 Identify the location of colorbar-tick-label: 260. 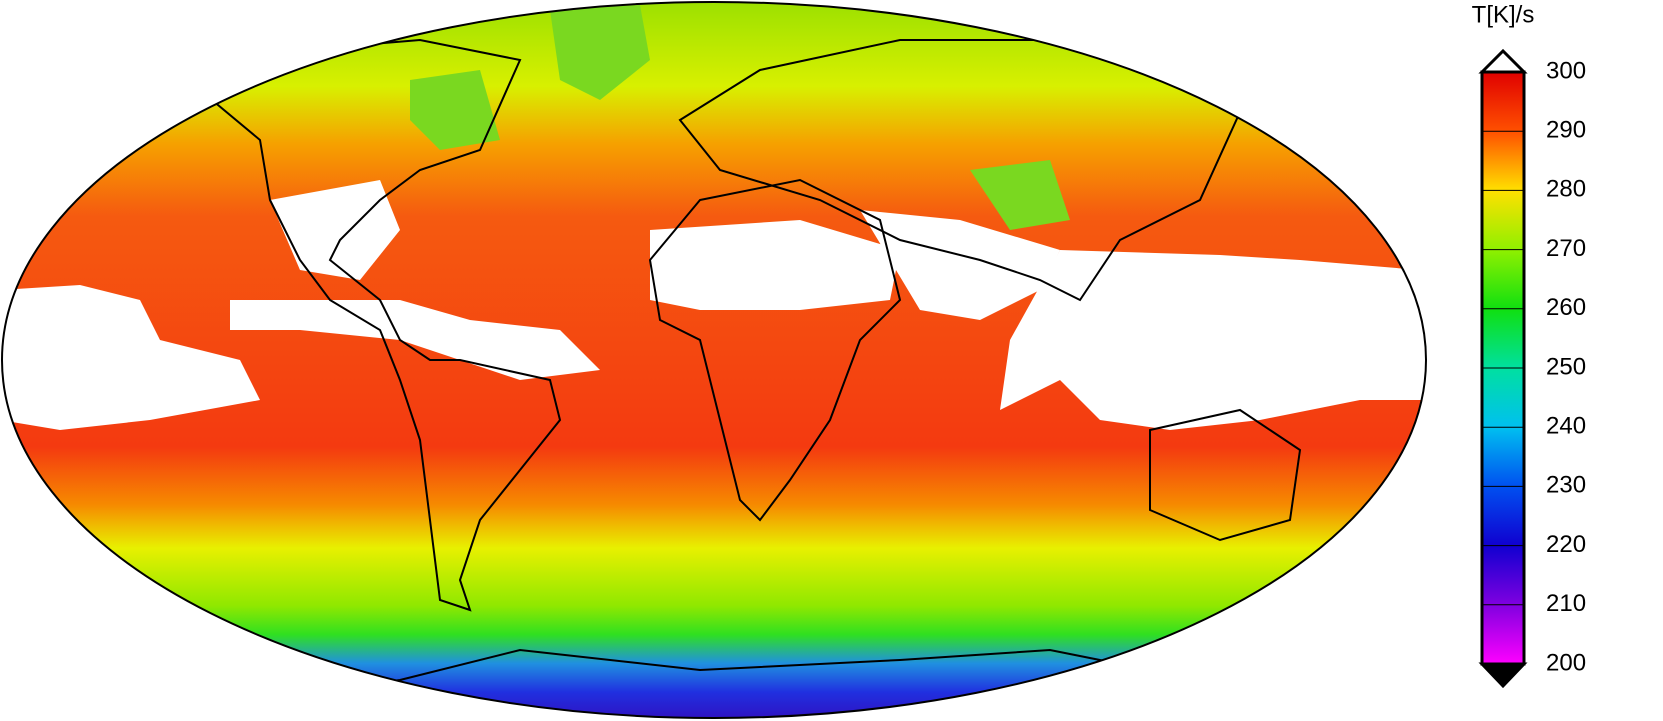
(1566, 307).